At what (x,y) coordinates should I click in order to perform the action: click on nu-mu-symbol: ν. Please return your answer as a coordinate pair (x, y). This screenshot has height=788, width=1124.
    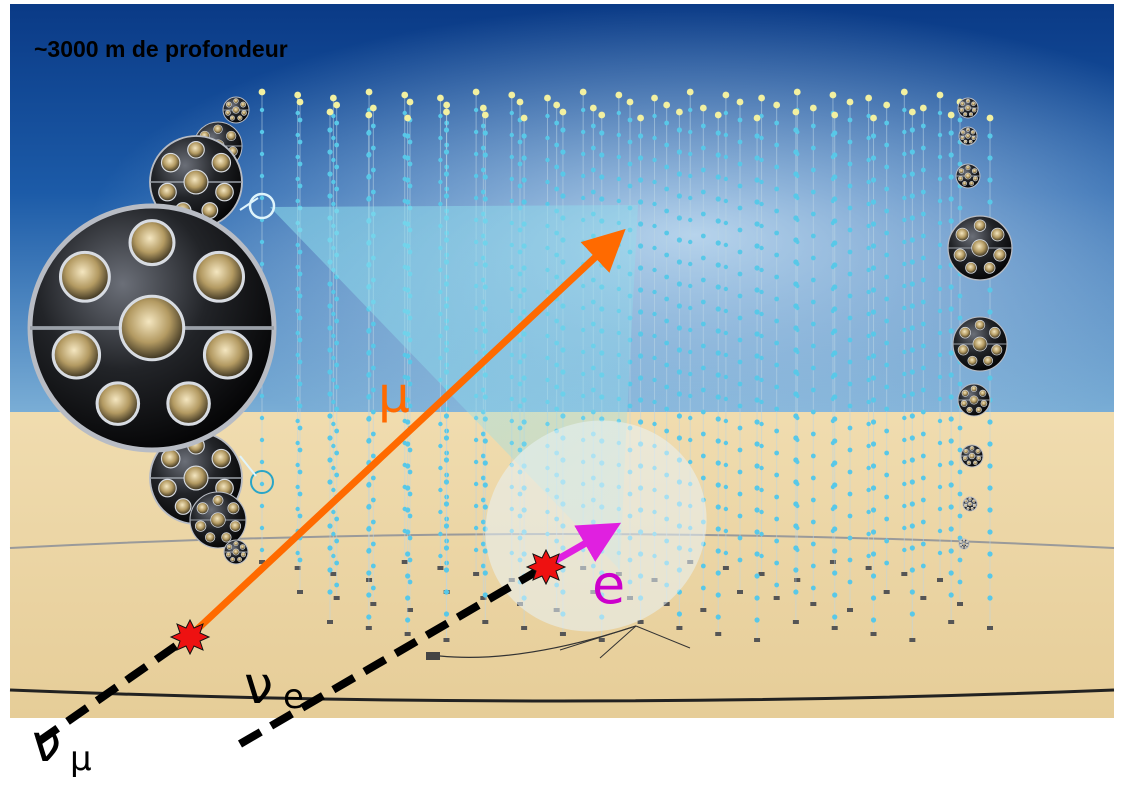
    Looking at the image, I should click on (47, 744).